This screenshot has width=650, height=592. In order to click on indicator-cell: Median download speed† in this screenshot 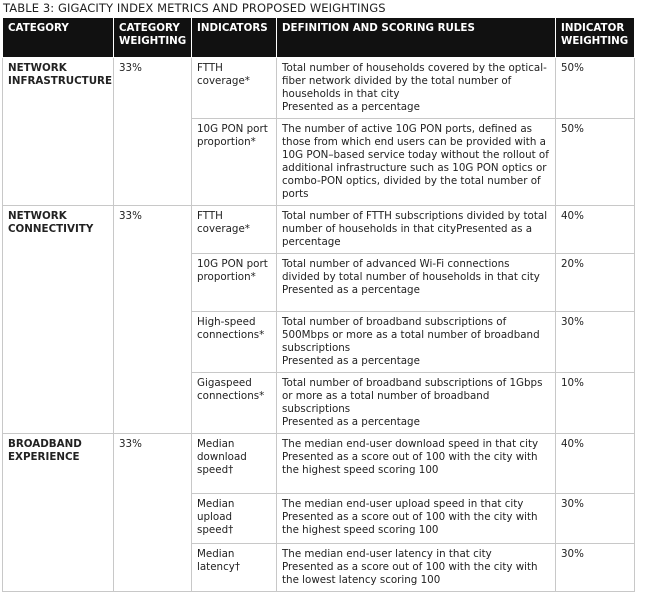, I will do `click(234, 463)`.